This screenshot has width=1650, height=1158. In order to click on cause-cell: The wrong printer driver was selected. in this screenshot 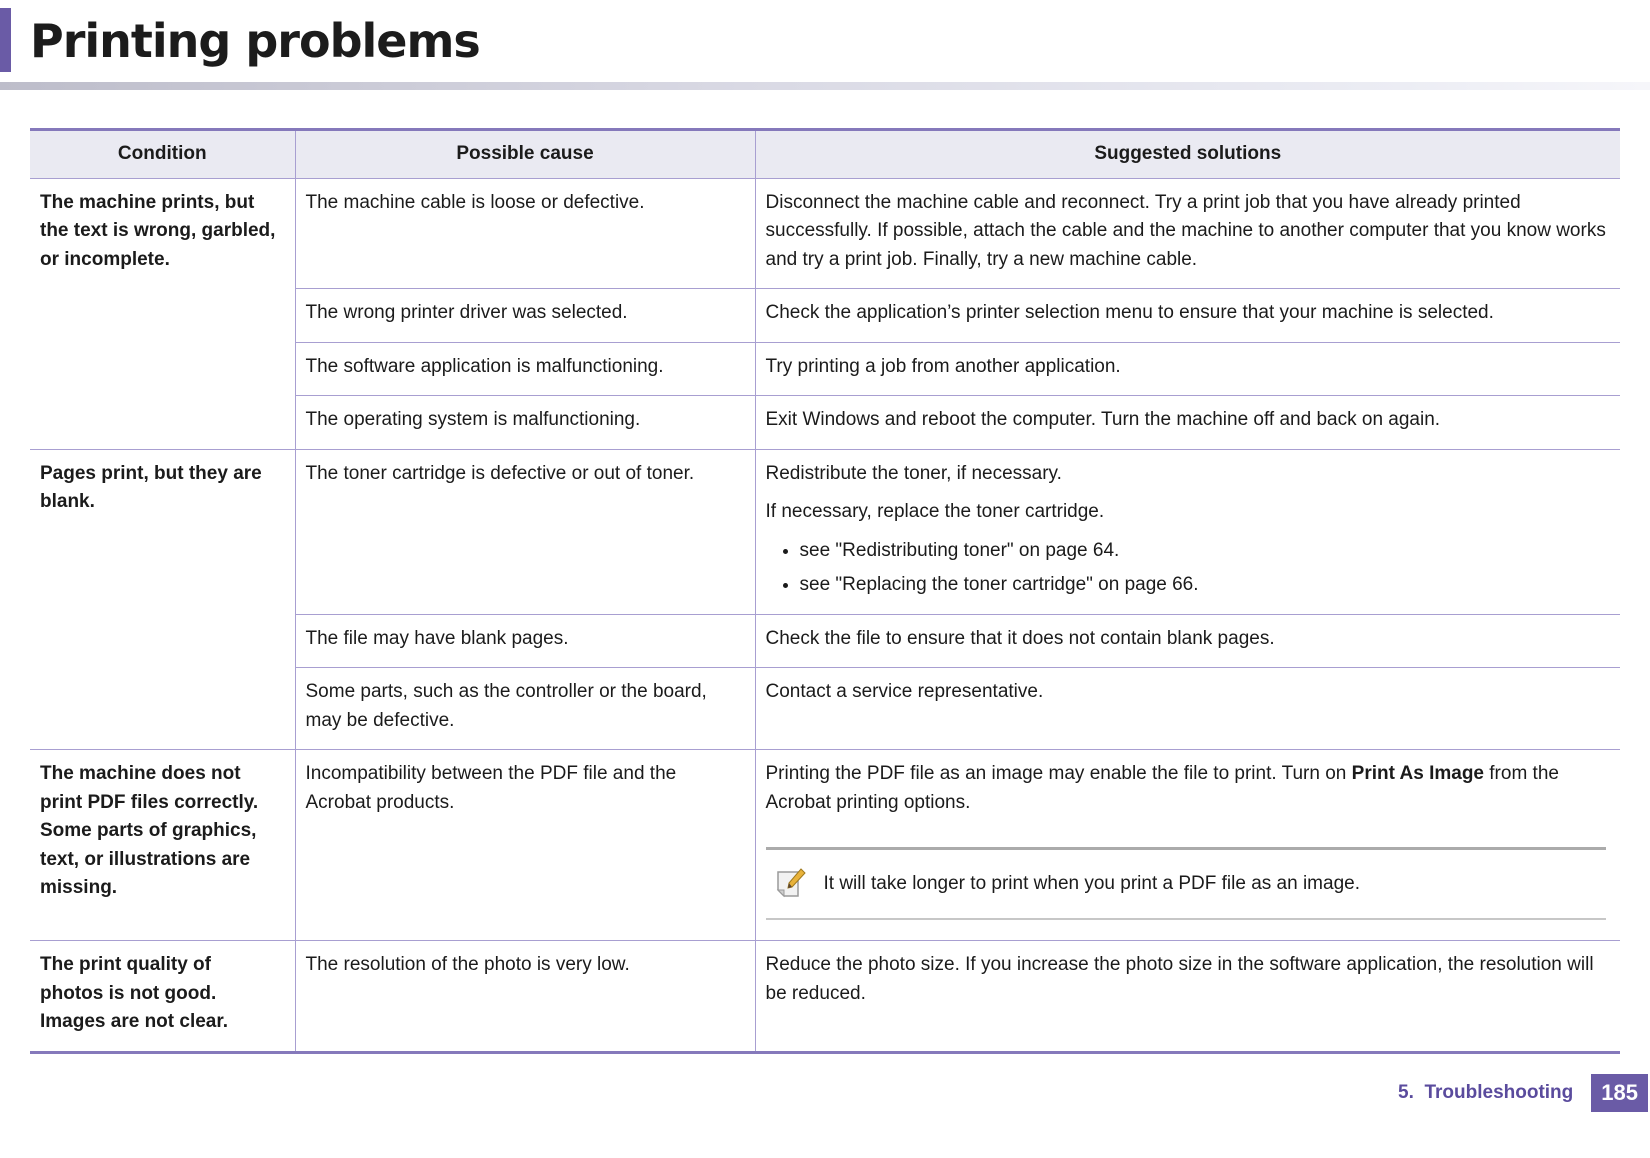, I will do `click(525, 315)`.